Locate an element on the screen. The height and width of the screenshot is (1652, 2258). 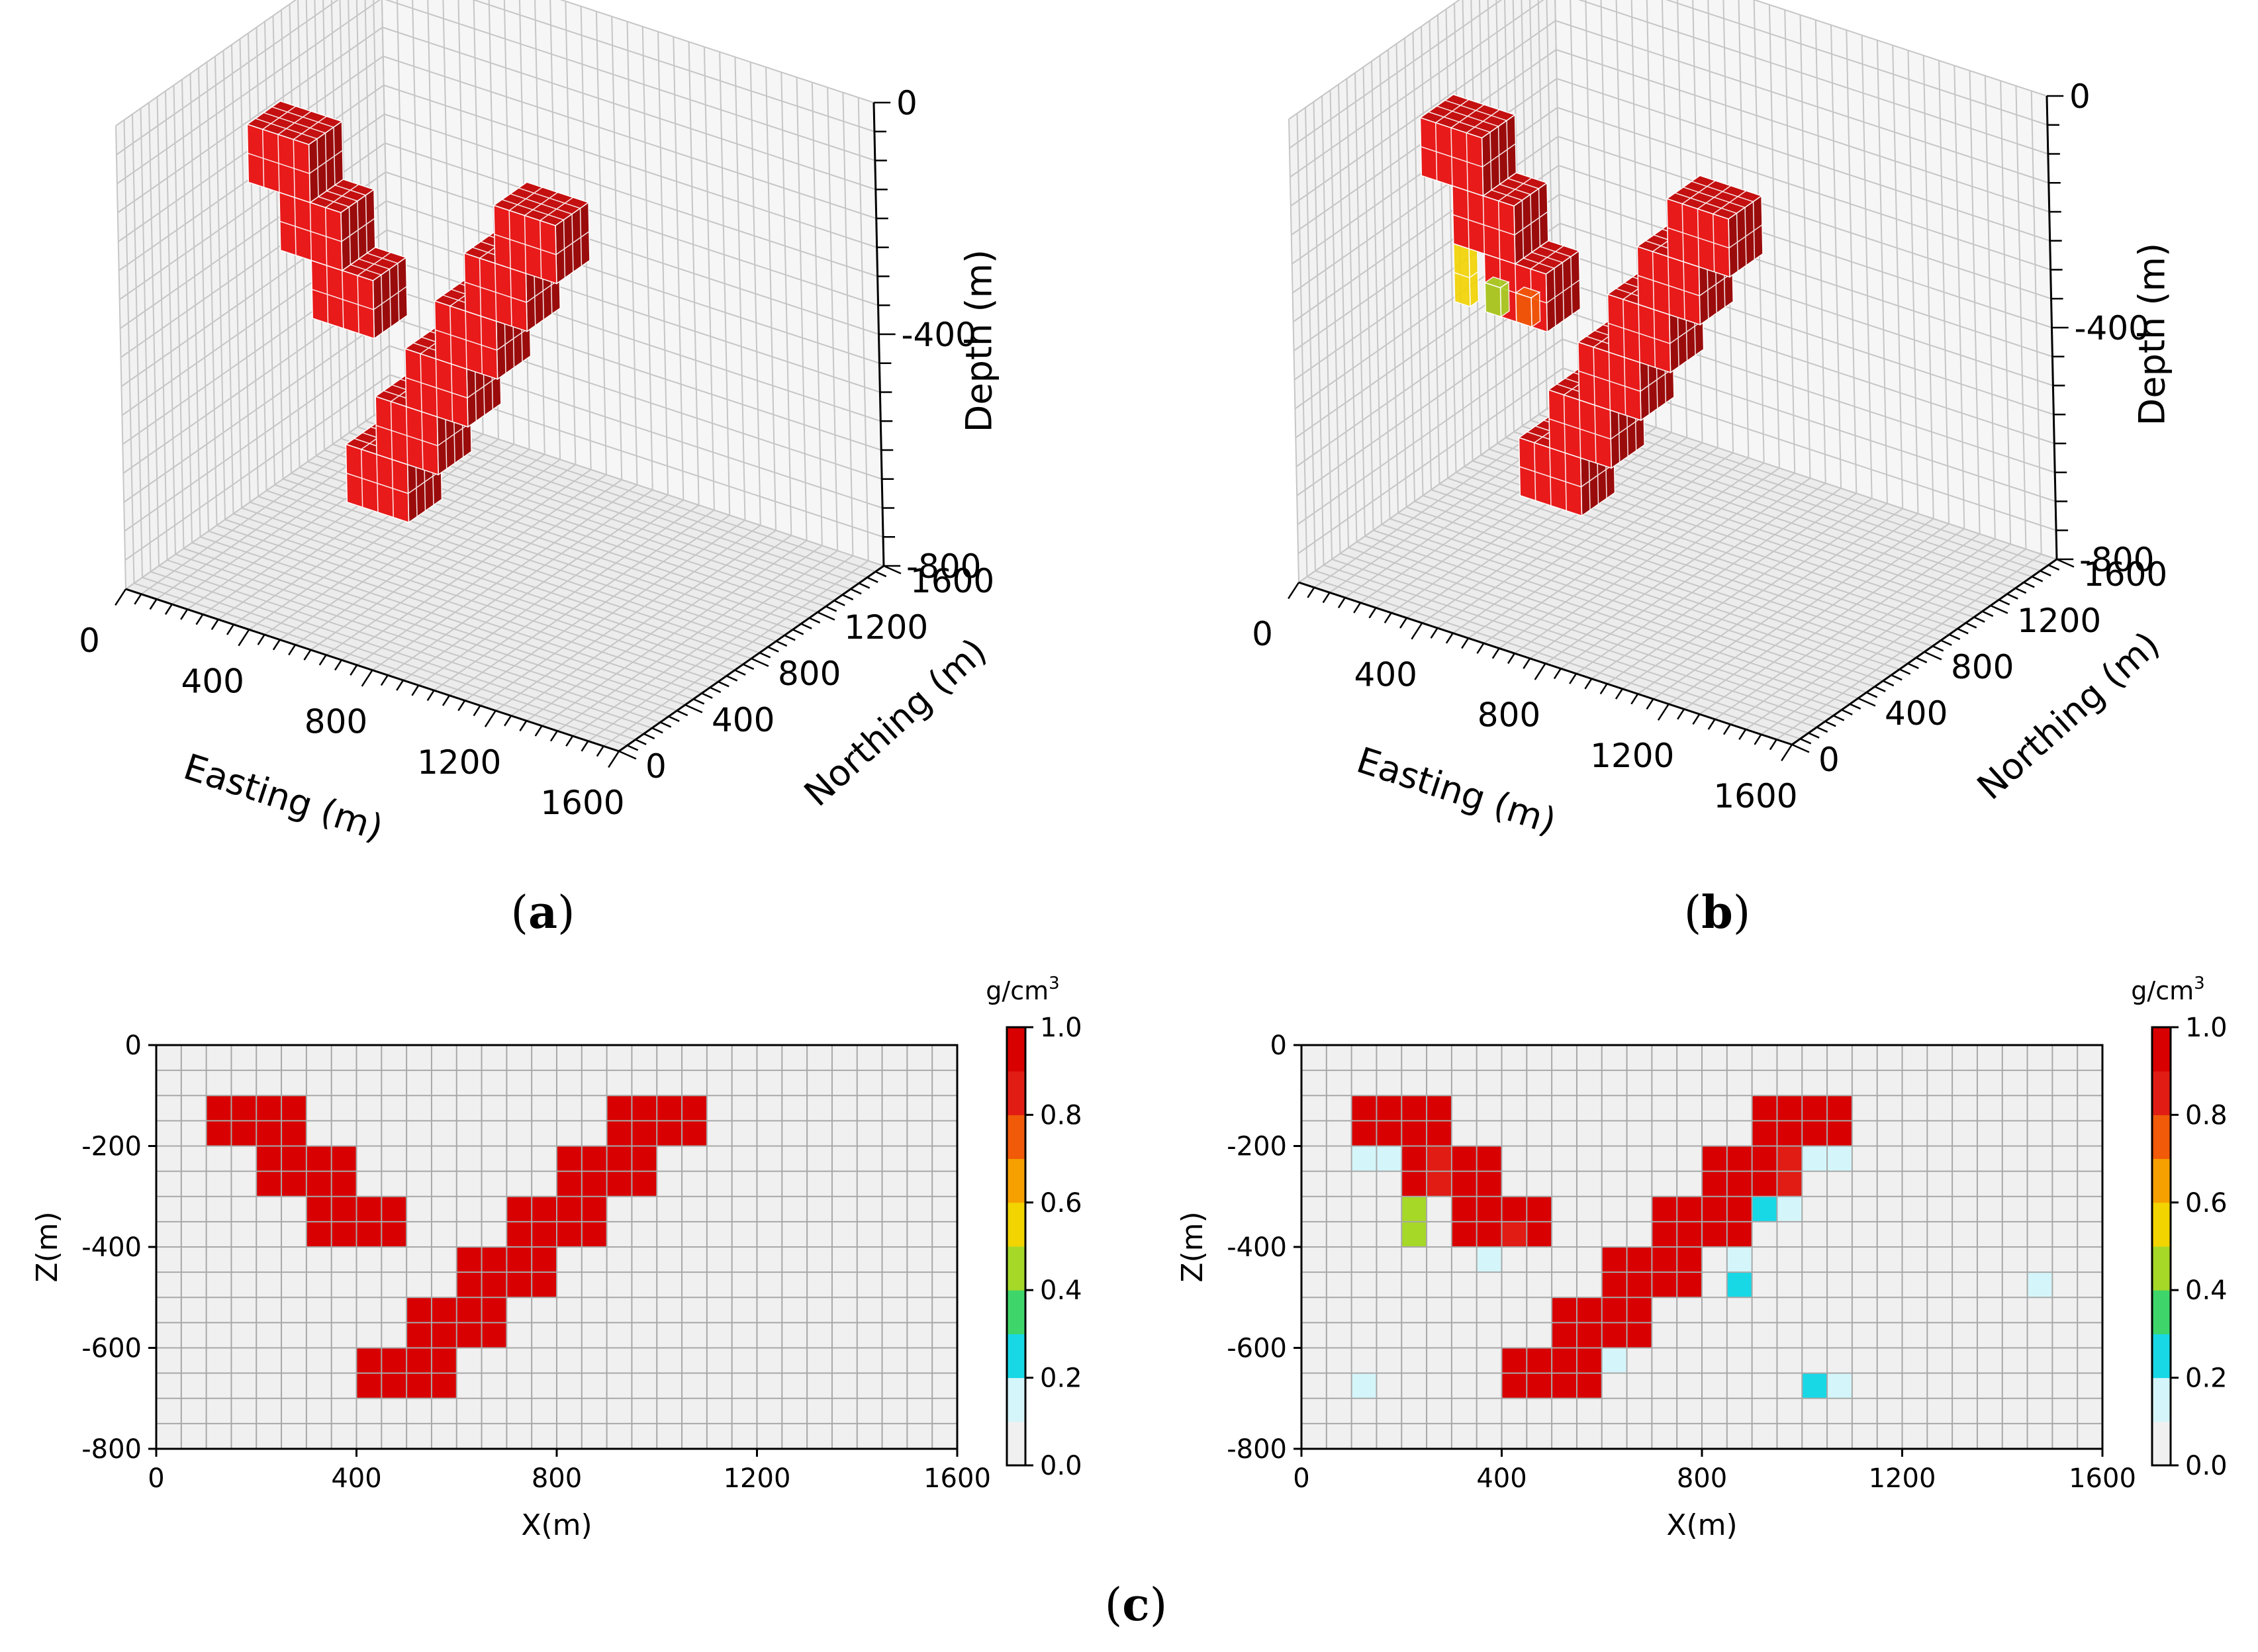
voxel-cell-grid is located at coordinates (542, 233).